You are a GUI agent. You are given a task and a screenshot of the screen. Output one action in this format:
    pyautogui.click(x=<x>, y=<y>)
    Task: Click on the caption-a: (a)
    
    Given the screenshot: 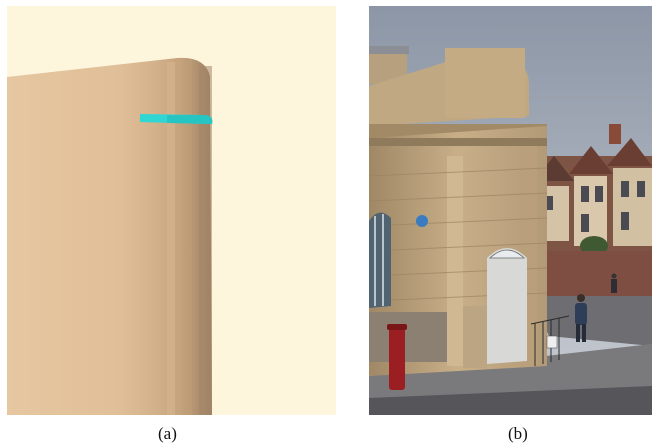 What is the action you would take?
    pyautogui.click(x=167, y=433)
    